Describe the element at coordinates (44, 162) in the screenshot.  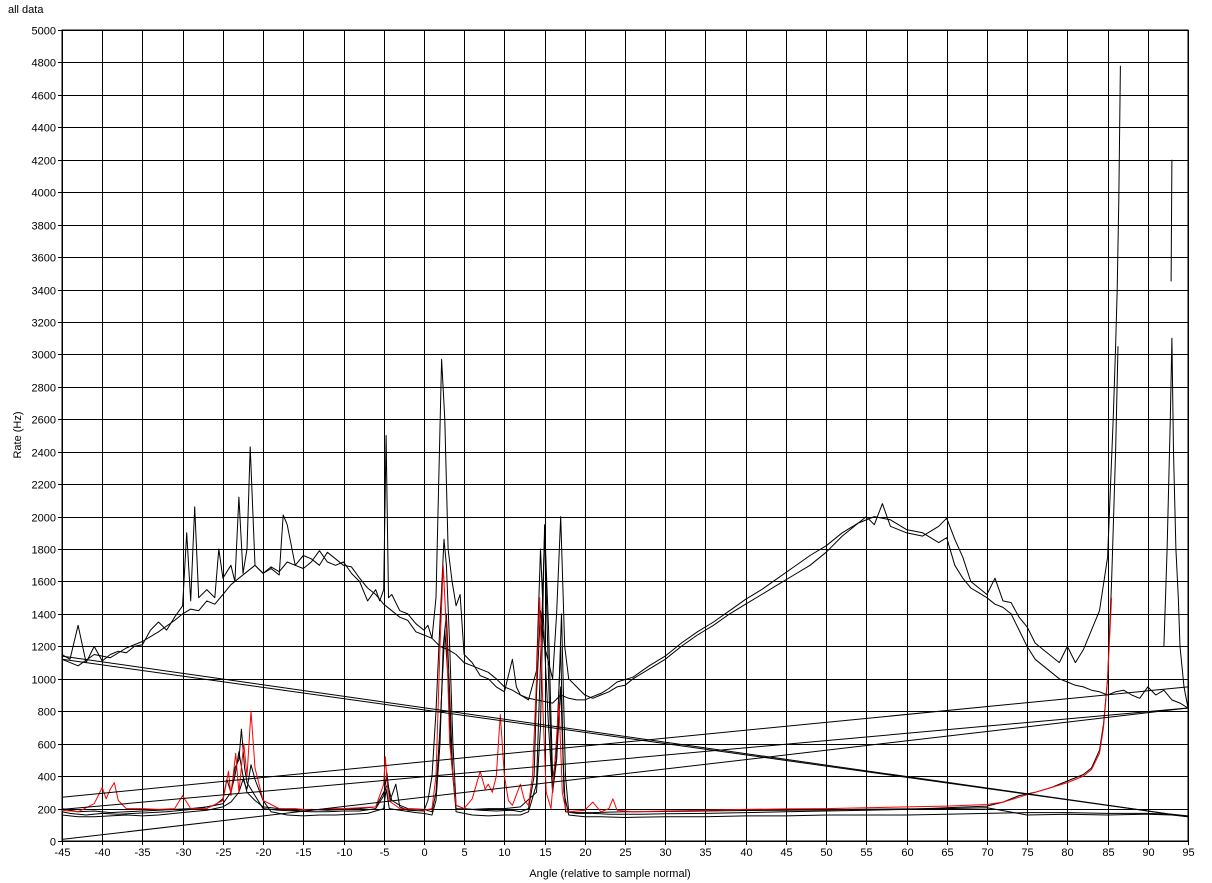
I see `y-tick-label: 4200` at that location.